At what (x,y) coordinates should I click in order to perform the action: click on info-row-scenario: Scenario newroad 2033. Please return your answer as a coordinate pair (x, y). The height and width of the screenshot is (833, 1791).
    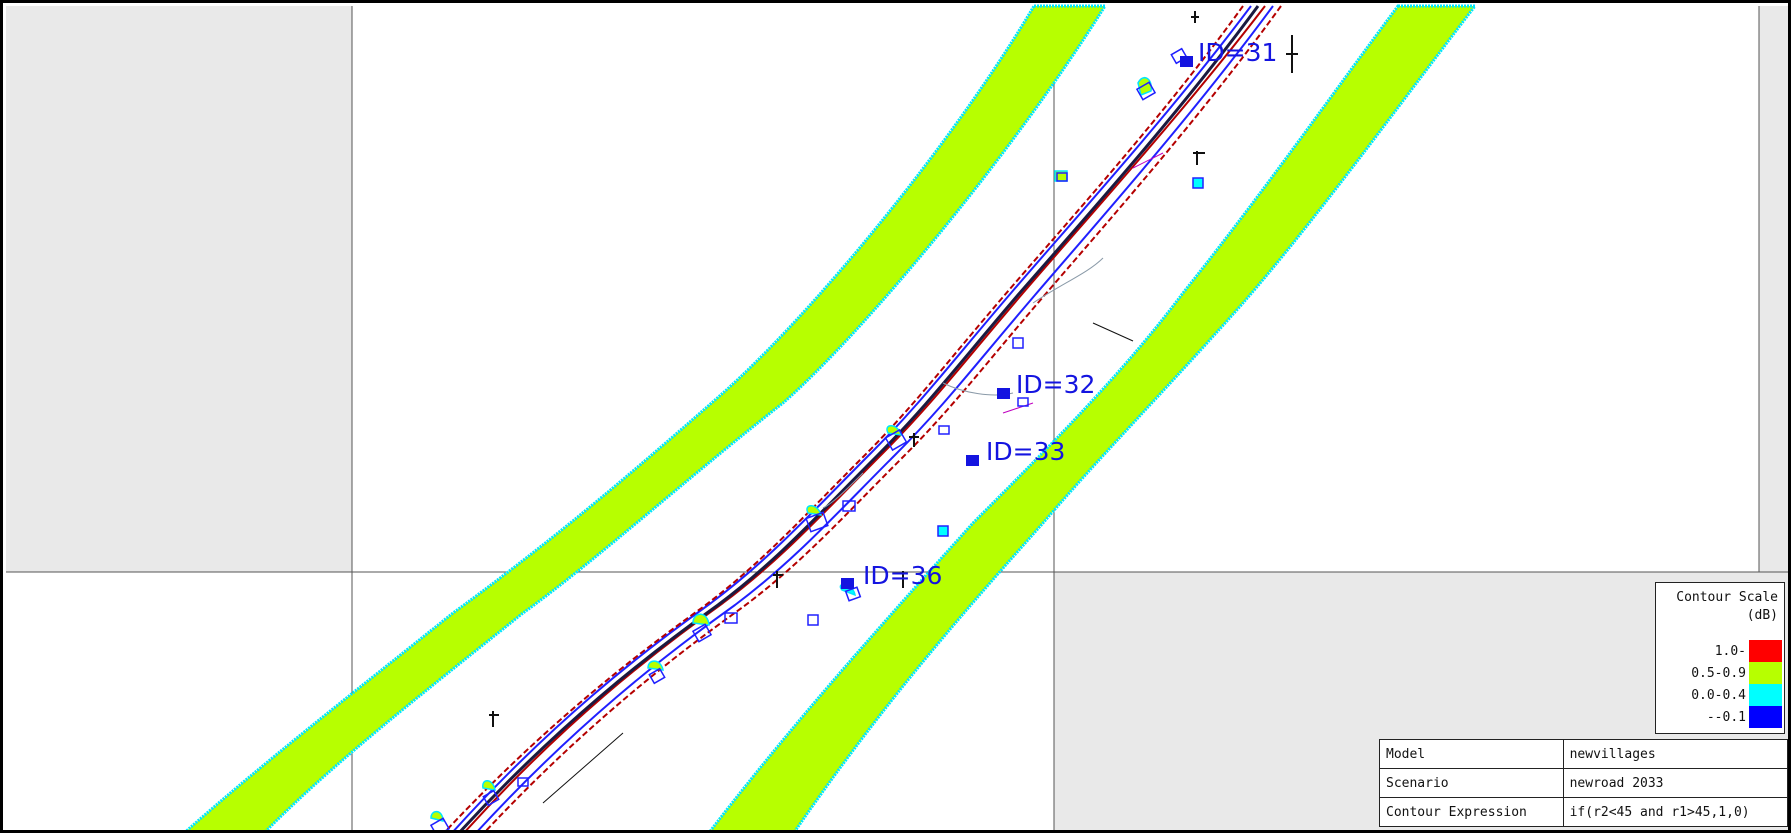
    Looking at the image, I should click on (1583, 783).